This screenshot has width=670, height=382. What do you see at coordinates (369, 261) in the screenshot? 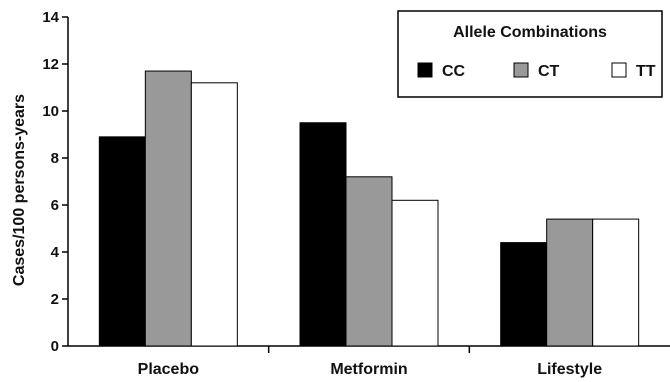
I see `bar-ct-metformin` at bounding box center [369, 261].